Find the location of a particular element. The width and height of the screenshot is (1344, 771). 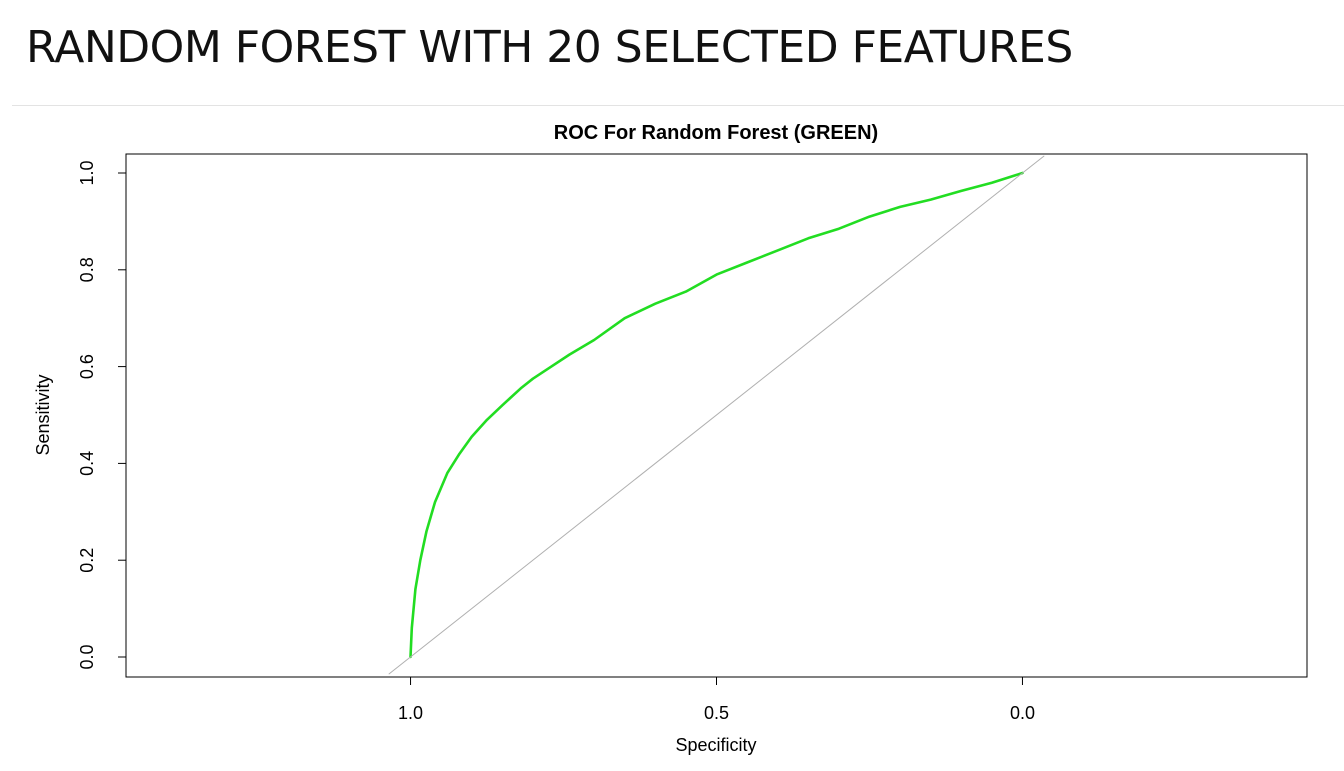

y-tick-label: 1.0 is located at coordinates (87, 172).